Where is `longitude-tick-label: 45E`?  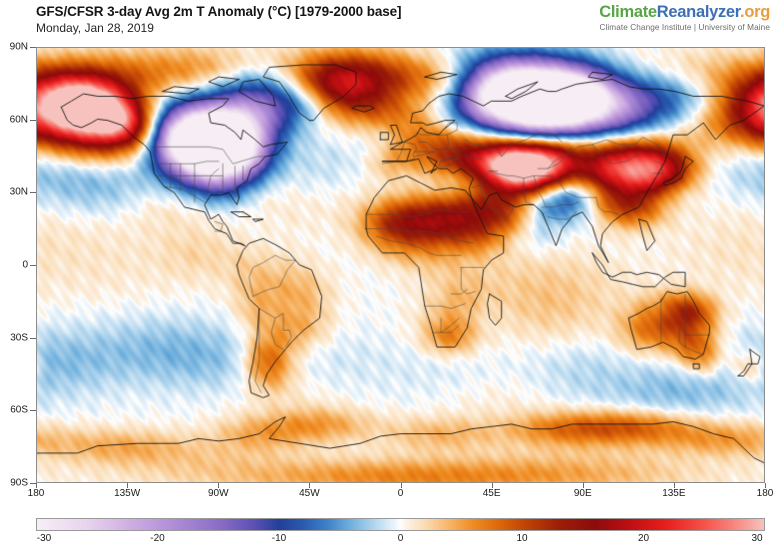 longitude-tick-label: 45E is located at coordinates (491, 493).